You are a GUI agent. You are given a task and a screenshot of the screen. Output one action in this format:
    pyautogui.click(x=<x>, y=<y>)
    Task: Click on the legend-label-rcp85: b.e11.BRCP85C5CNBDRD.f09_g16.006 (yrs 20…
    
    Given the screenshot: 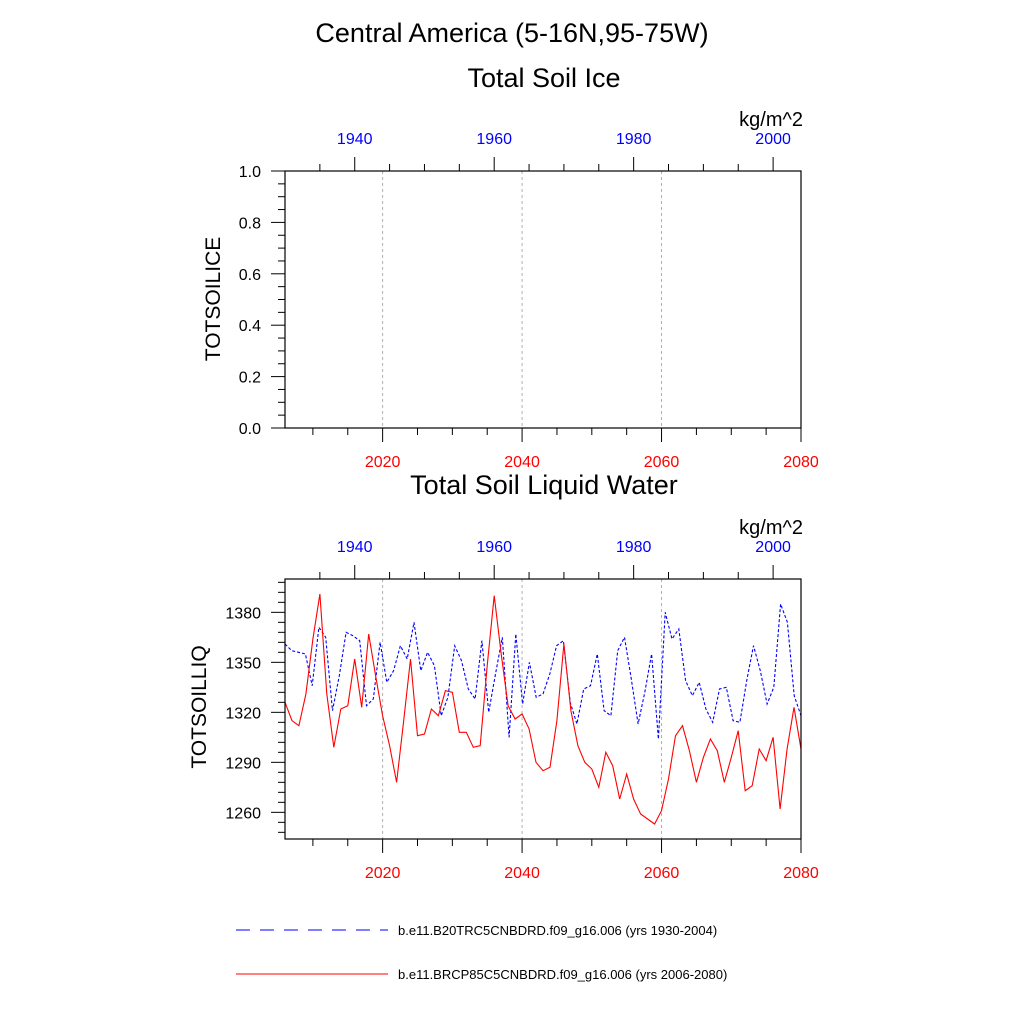 What is the action you would take?
    pyautogui.click(x=562, y=974)
    